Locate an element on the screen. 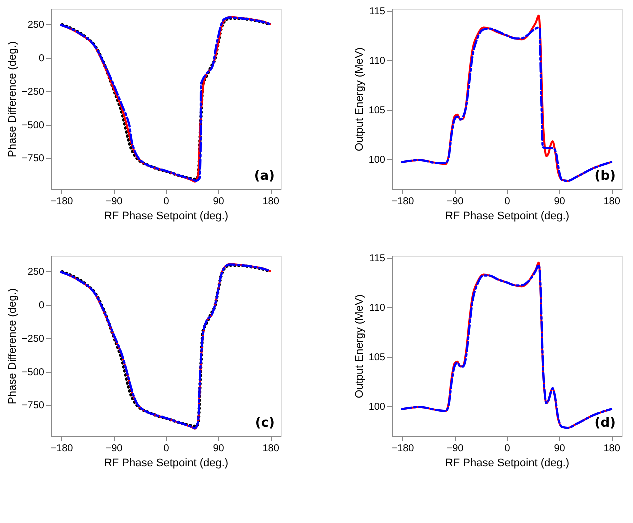  annotation: (b) is located at coordinates (605, 176).